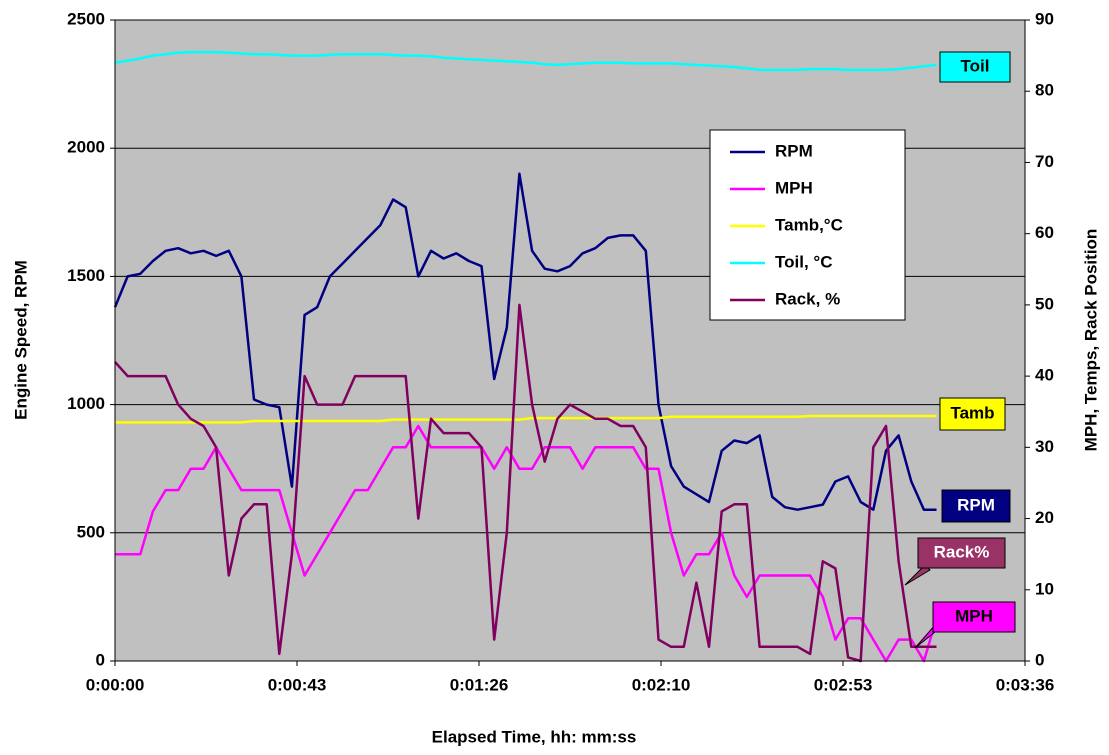 Image resolution: width=1109 pixels, height=755 pixels. I want to click on y-tick-label: 0, so click(100, 659).